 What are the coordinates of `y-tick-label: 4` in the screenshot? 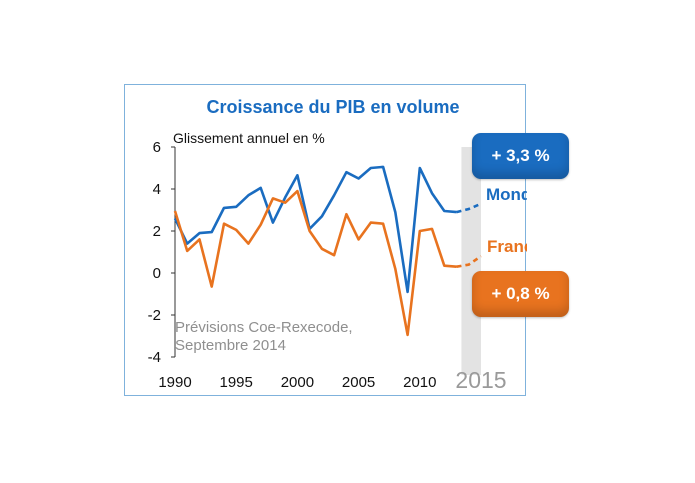 It's located at (157, 189).